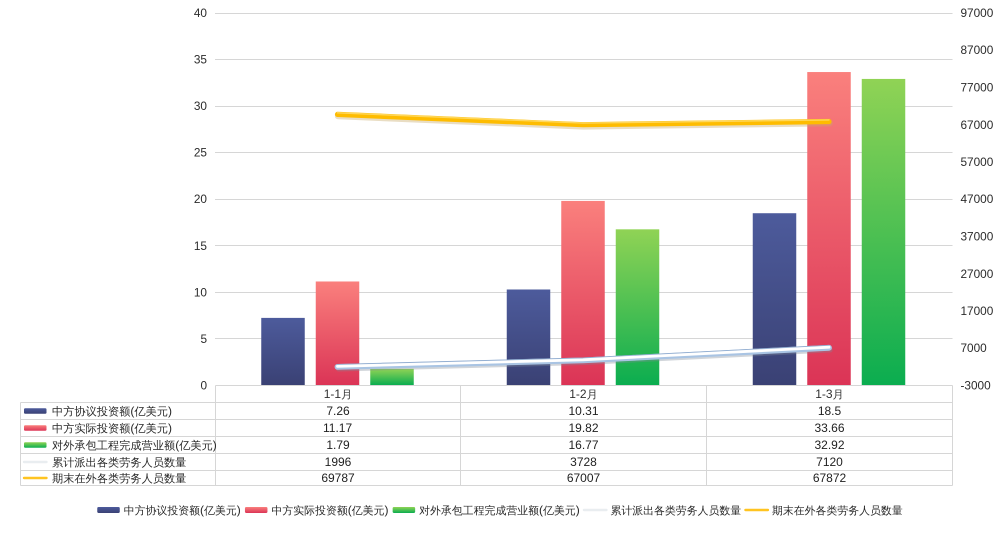 The height and width of the screenshot is (538, 1000). Describe the element at coordinates (829, 428) in the screenshot. I see `svg-text: 33.66` at that location.